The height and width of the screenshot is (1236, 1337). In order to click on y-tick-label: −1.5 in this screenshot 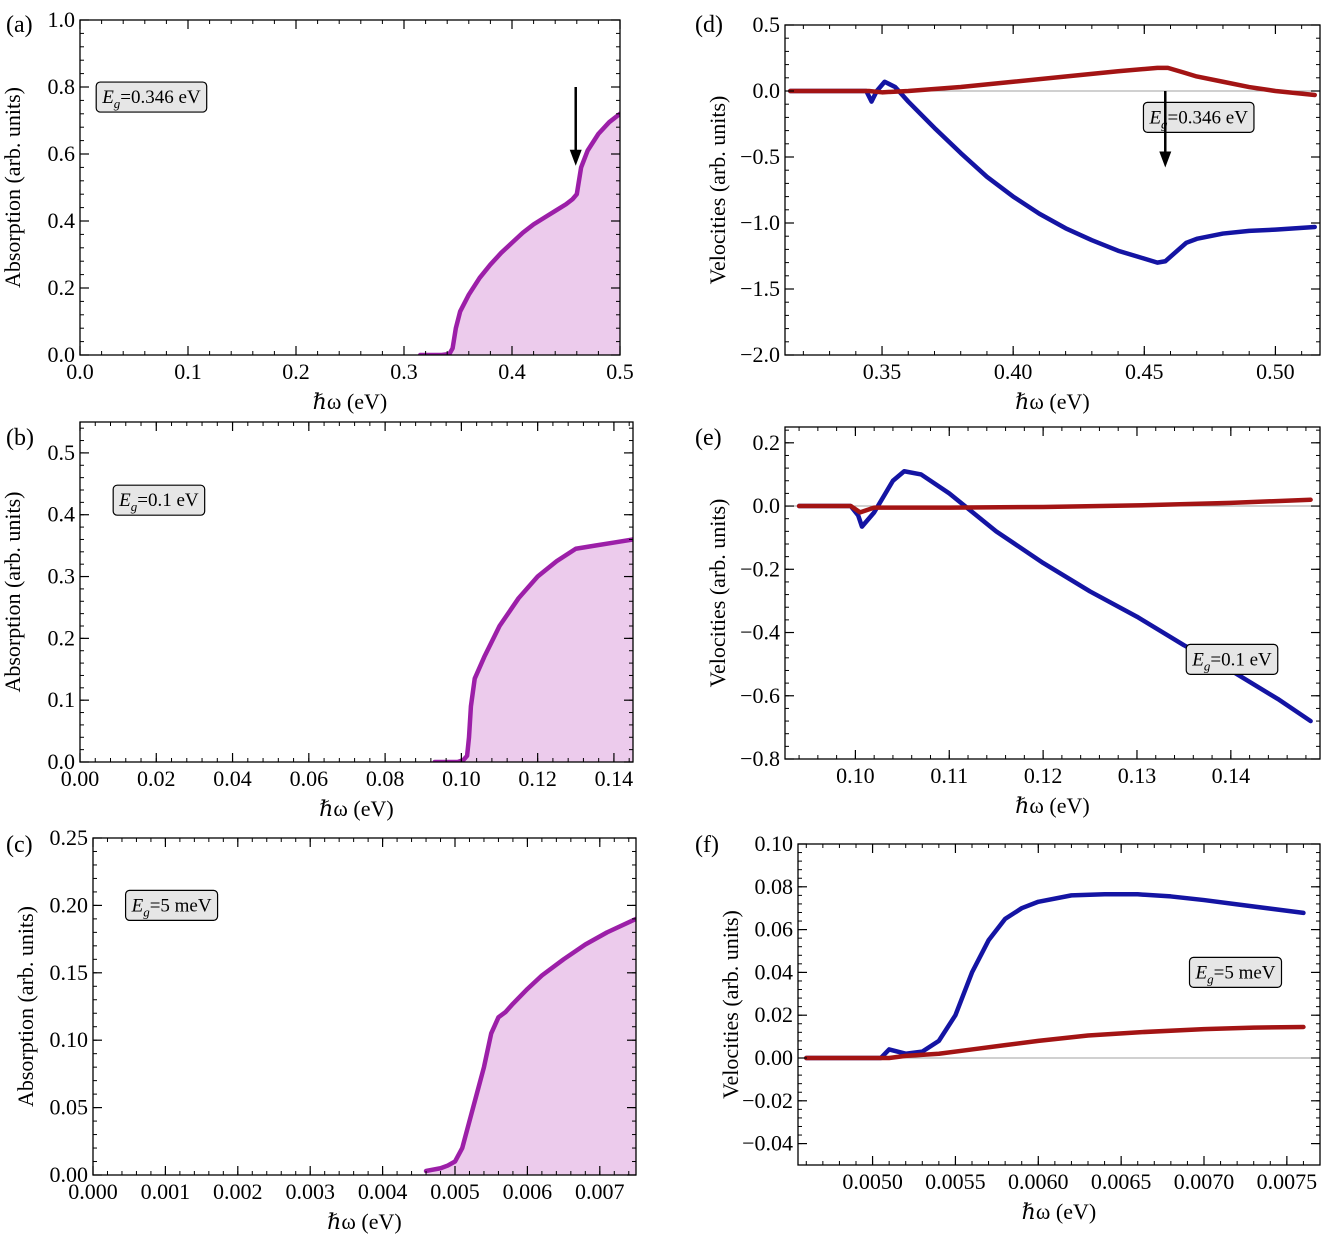, I will do `click(760, 288)`.